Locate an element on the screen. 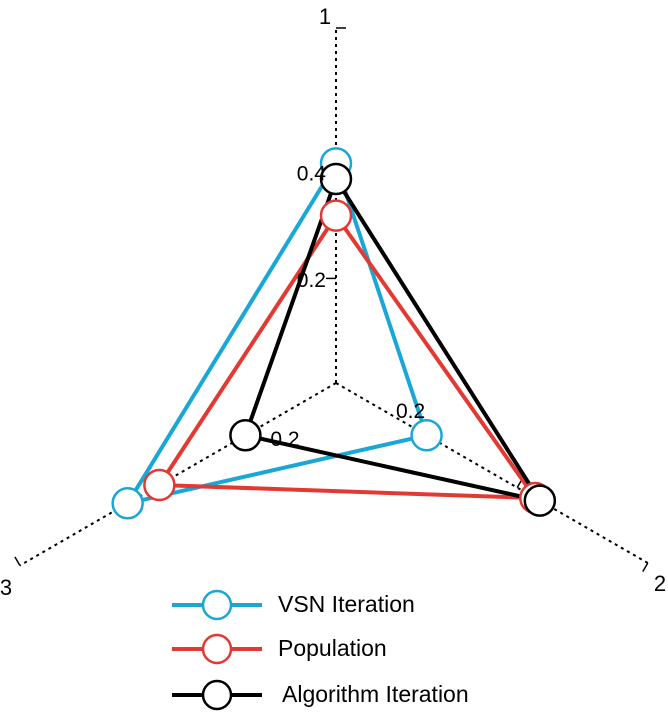 The image size is (668, 719). tick-label-axis1-0.4: 0.4 is located at coordinates (312, 173).